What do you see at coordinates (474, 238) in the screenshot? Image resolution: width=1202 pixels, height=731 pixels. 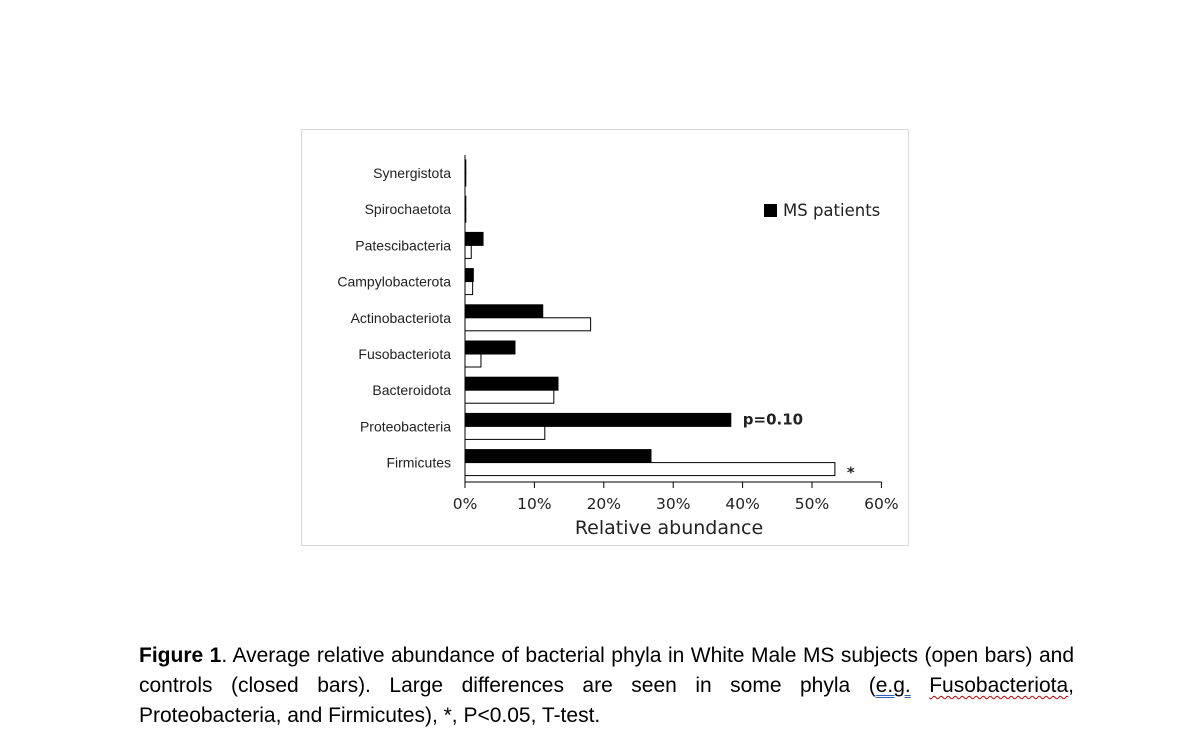 I see `bar-closed-patescibacteria` at bounding box center [474, 238].